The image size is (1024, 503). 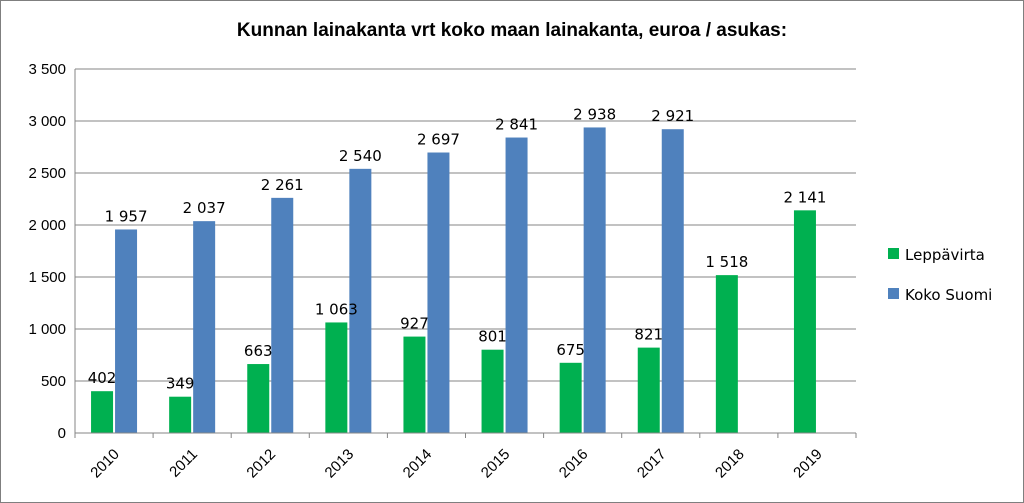 I want to click on data-label: 801, so click(x=492, y=337).